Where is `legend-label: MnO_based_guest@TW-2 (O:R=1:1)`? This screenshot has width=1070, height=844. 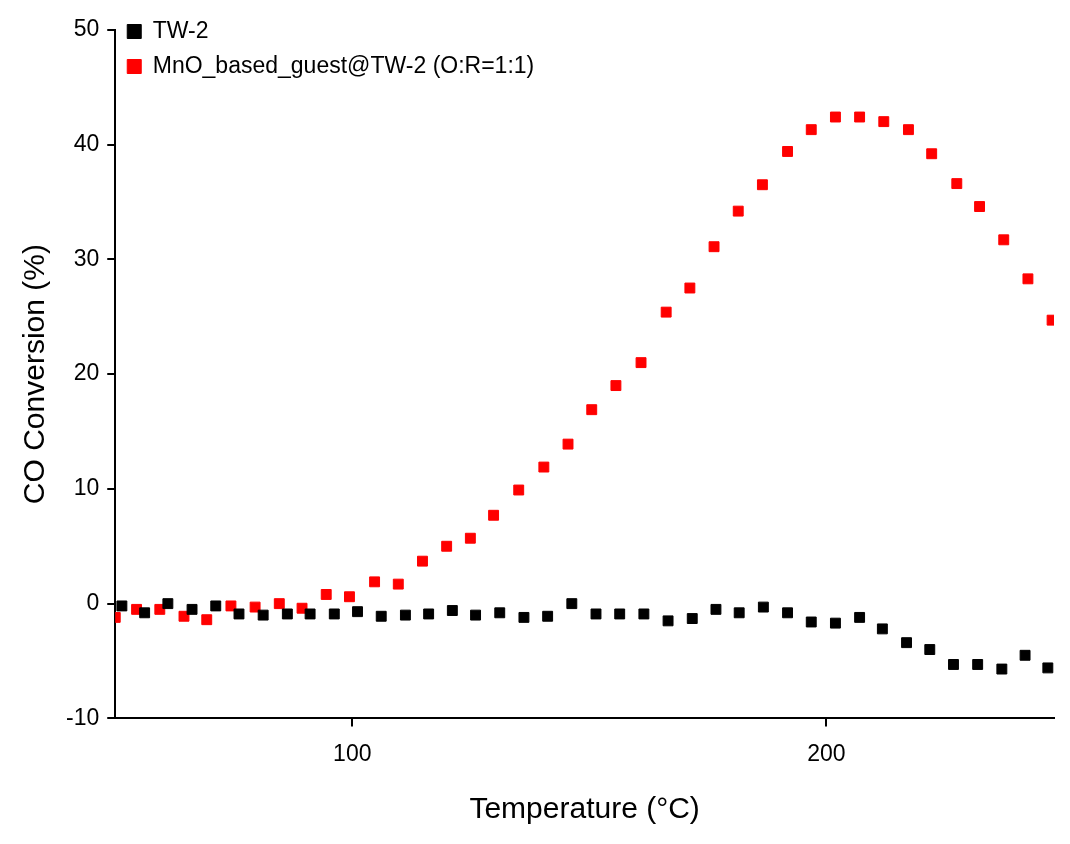 legend-label: MnO_based_guest@TW-2 (O:R=1:1) is located at coordinates (343, 64).